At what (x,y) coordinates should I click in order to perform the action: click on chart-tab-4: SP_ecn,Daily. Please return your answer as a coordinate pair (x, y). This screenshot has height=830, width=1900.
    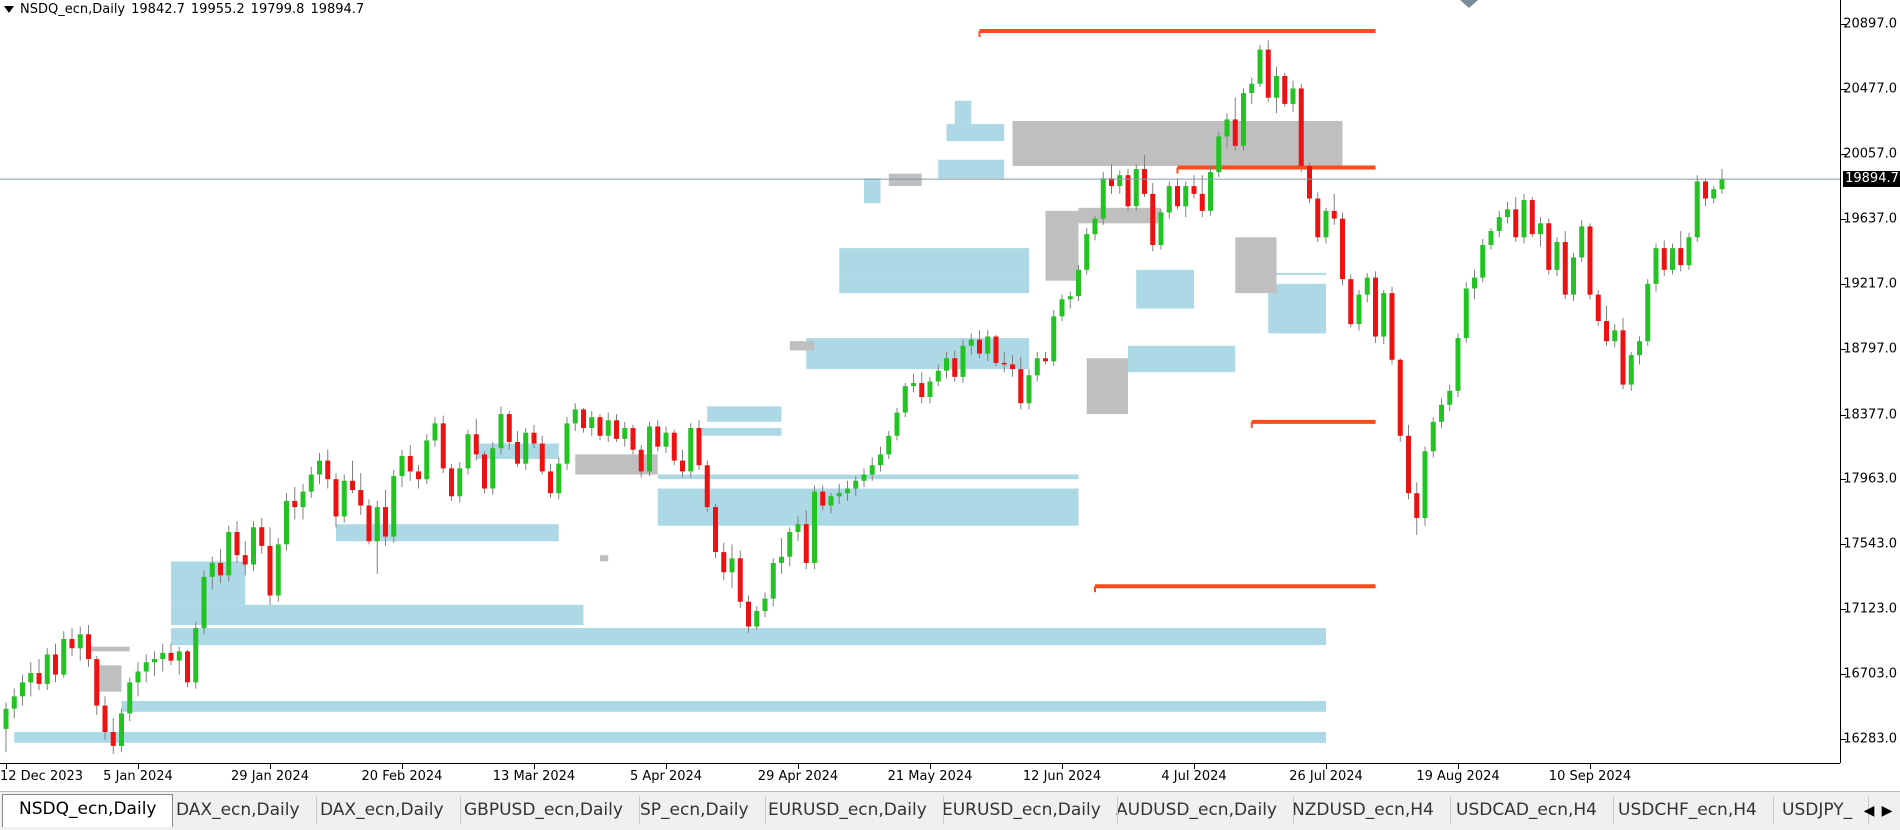
    Looking at the image, I should click on (695, 810).